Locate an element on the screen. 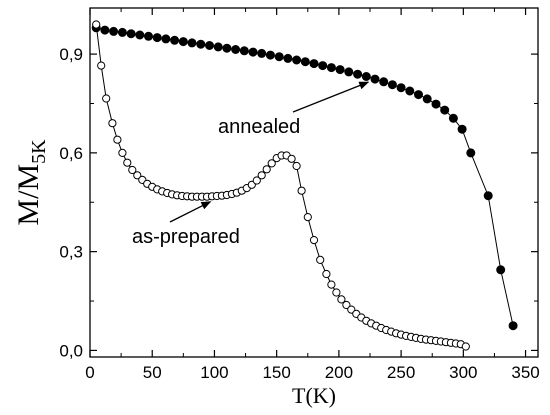 This screenshot has height=415, width=550. y-axis-title-main: M/M is located at coordinates (28, 195).